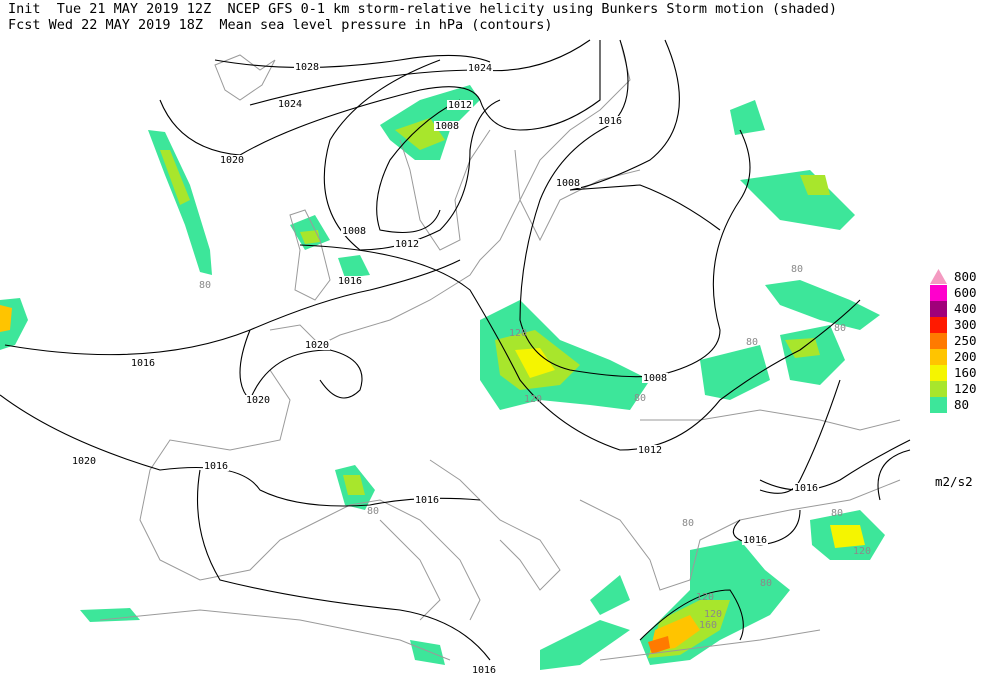  I want to click on legend-label: 600, so click(965, 292).